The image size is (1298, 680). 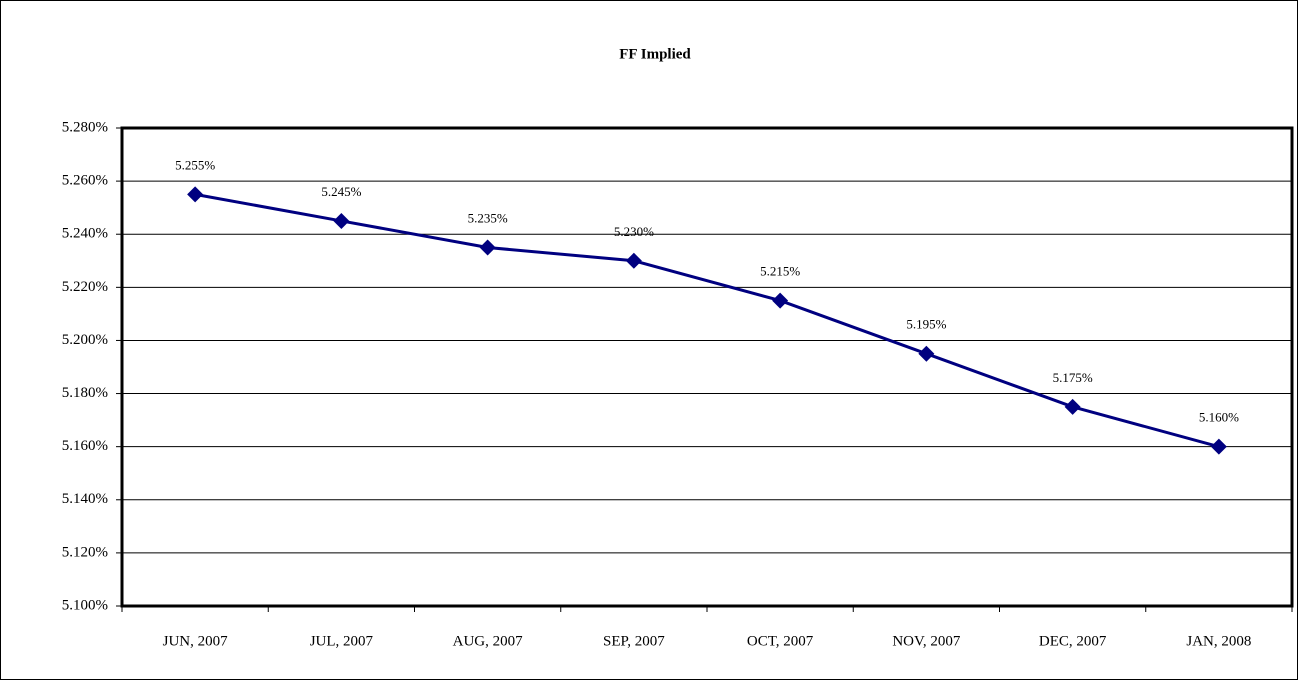 I want to click on x-tick-label: JUN, 2007, so click(x=196, y=641).